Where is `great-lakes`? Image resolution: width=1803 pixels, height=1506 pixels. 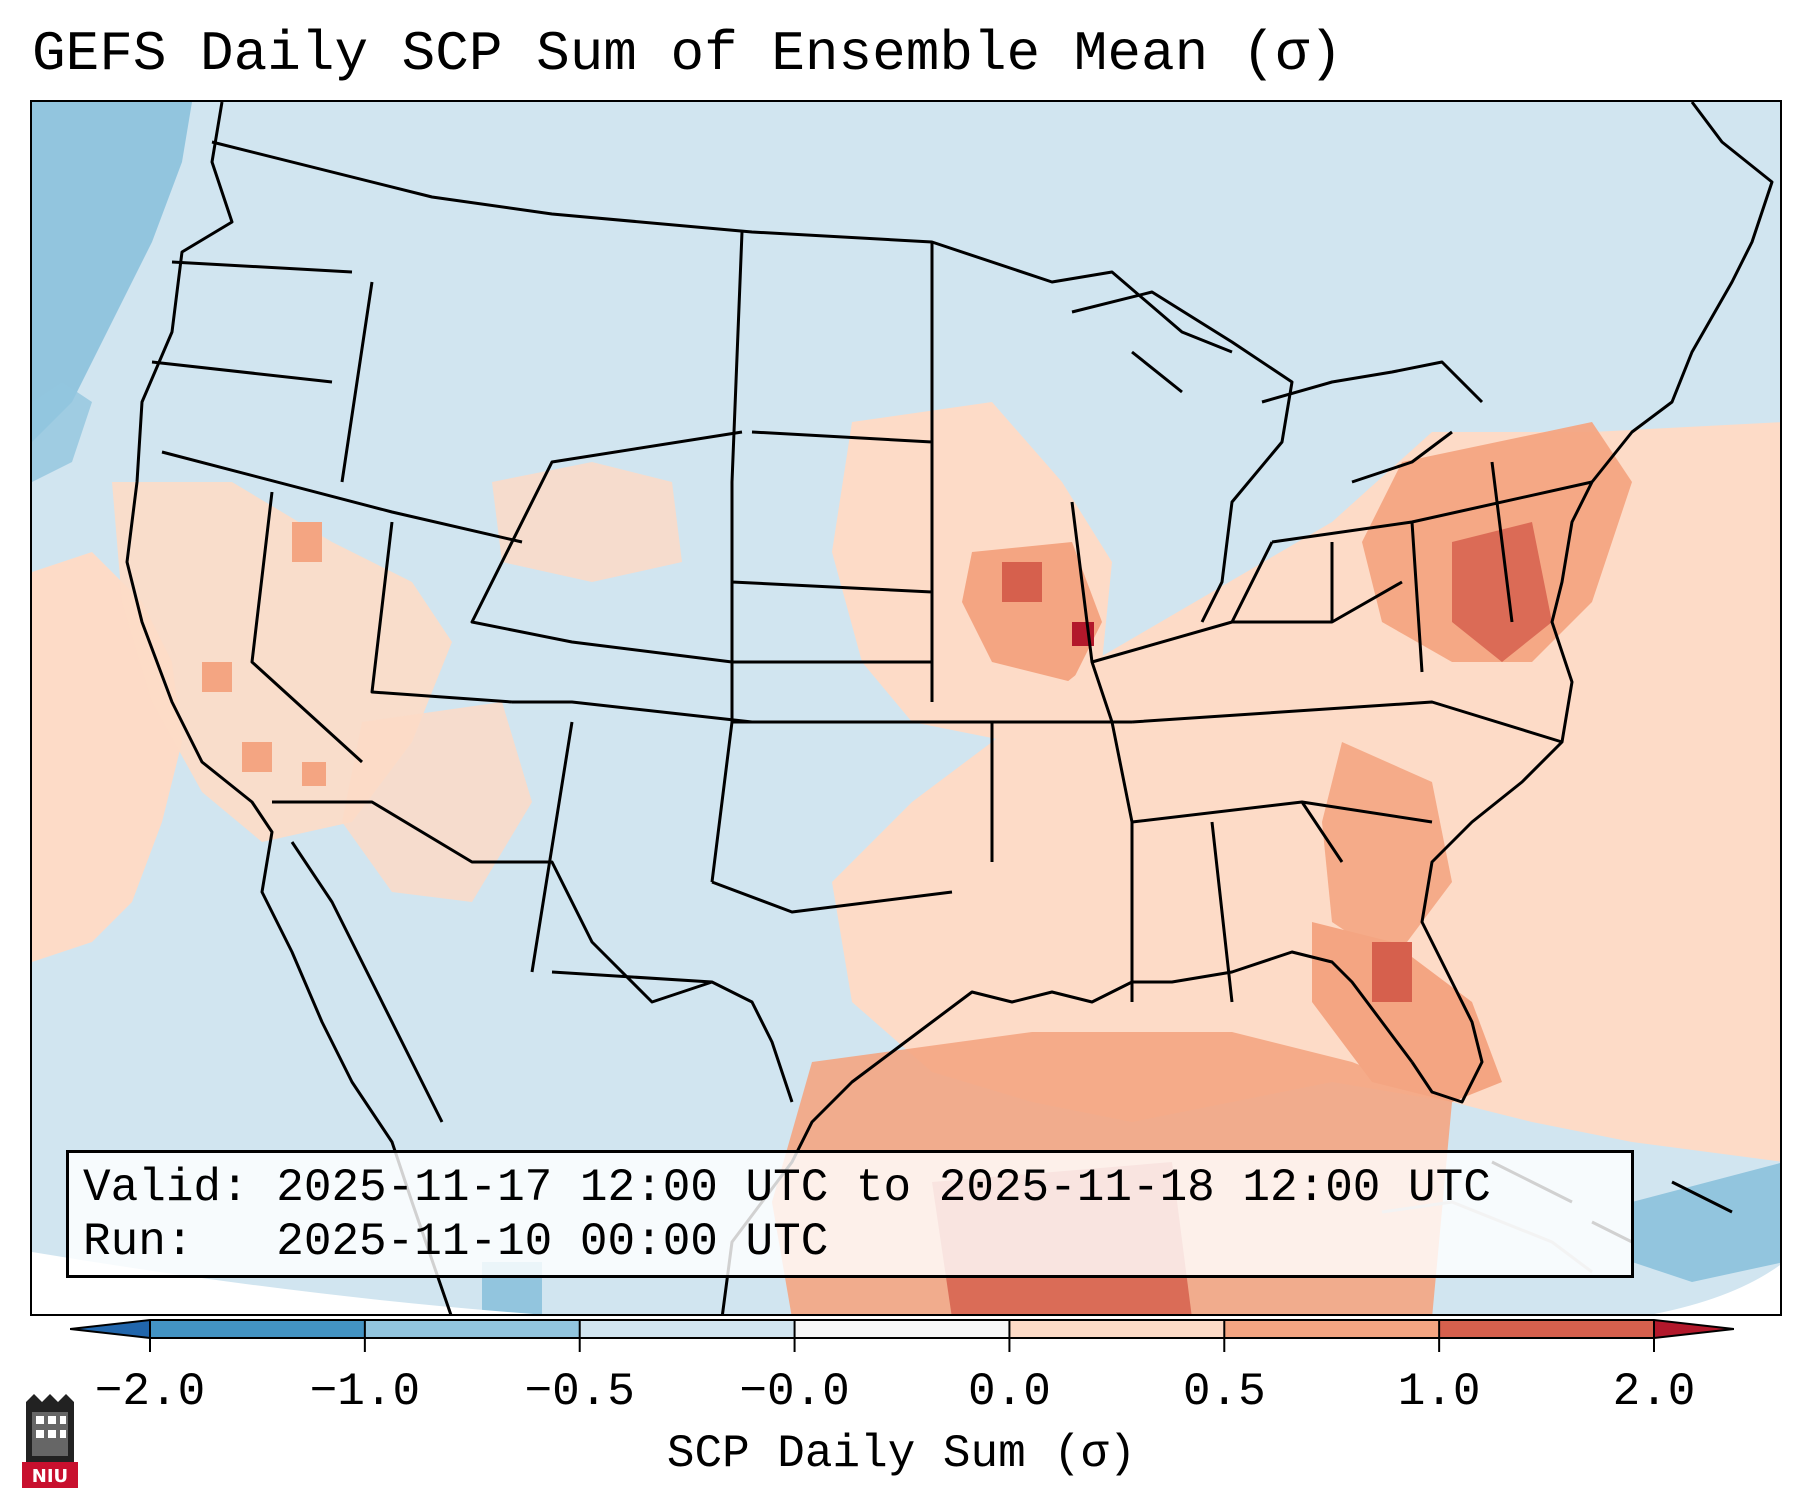
great-lakes is located at coordinates (1277, 456).